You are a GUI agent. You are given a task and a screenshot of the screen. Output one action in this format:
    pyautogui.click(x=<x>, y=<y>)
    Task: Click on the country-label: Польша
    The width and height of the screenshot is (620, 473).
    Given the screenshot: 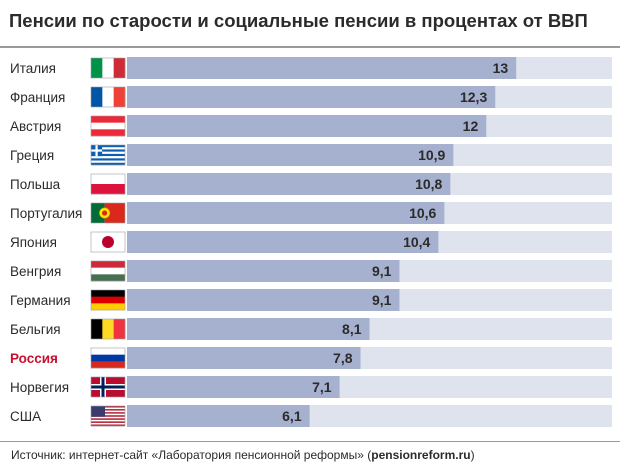 What is the action you would take?
    pyautogui.click(x=35, y=184)
    